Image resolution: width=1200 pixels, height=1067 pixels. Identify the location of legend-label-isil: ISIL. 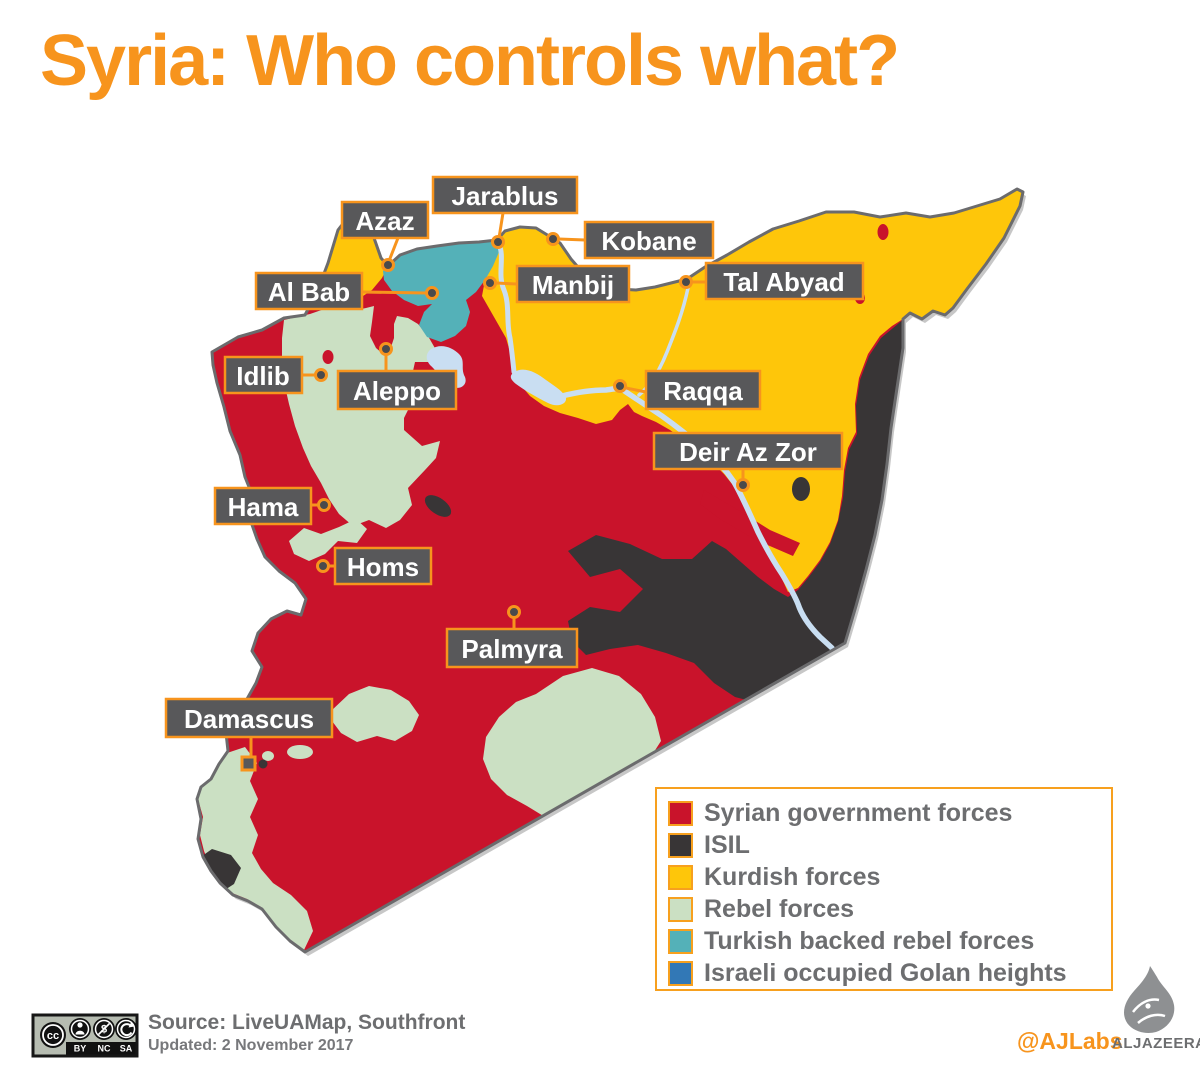
(727, 844).